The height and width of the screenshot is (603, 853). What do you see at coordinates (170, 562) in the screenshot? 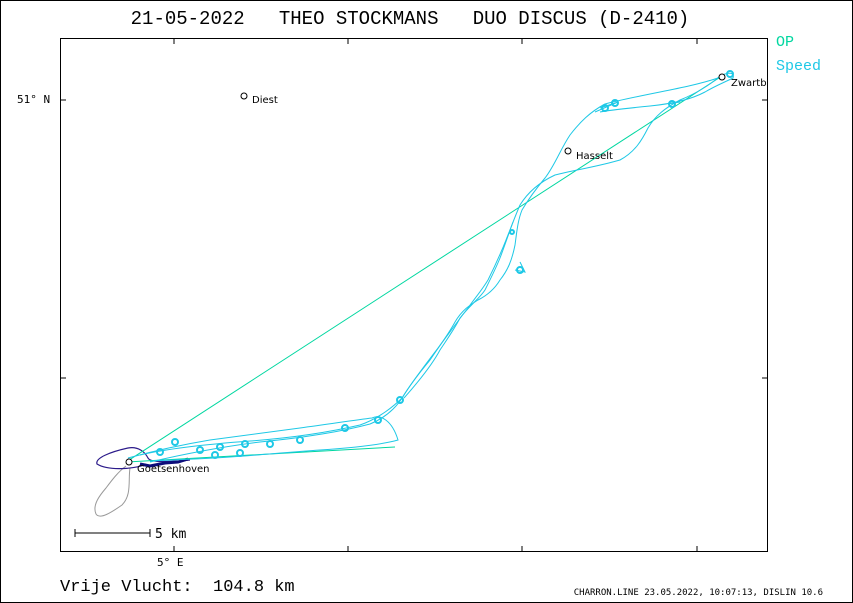
I see `longitude-label: 5° E` at bounding box center [170, 562].